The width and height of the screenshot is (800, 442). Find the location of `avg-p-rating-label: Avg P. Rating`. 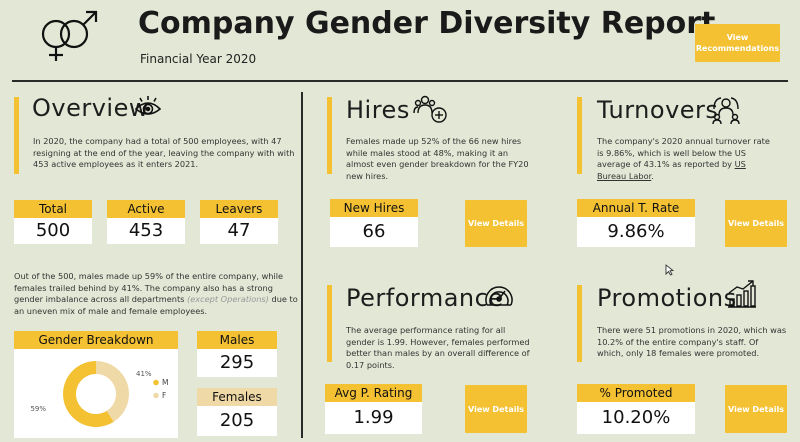

avg-p-rating-label: Avg P. Rating is located at coordinates (373, 393).